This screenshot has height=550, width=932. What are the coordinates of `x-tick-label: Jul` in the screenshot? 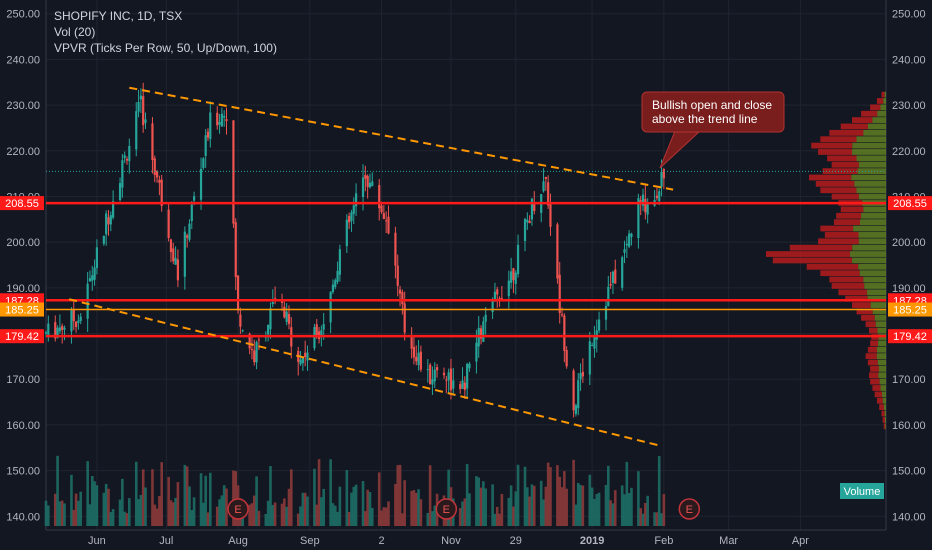 It's located at (166, 541).